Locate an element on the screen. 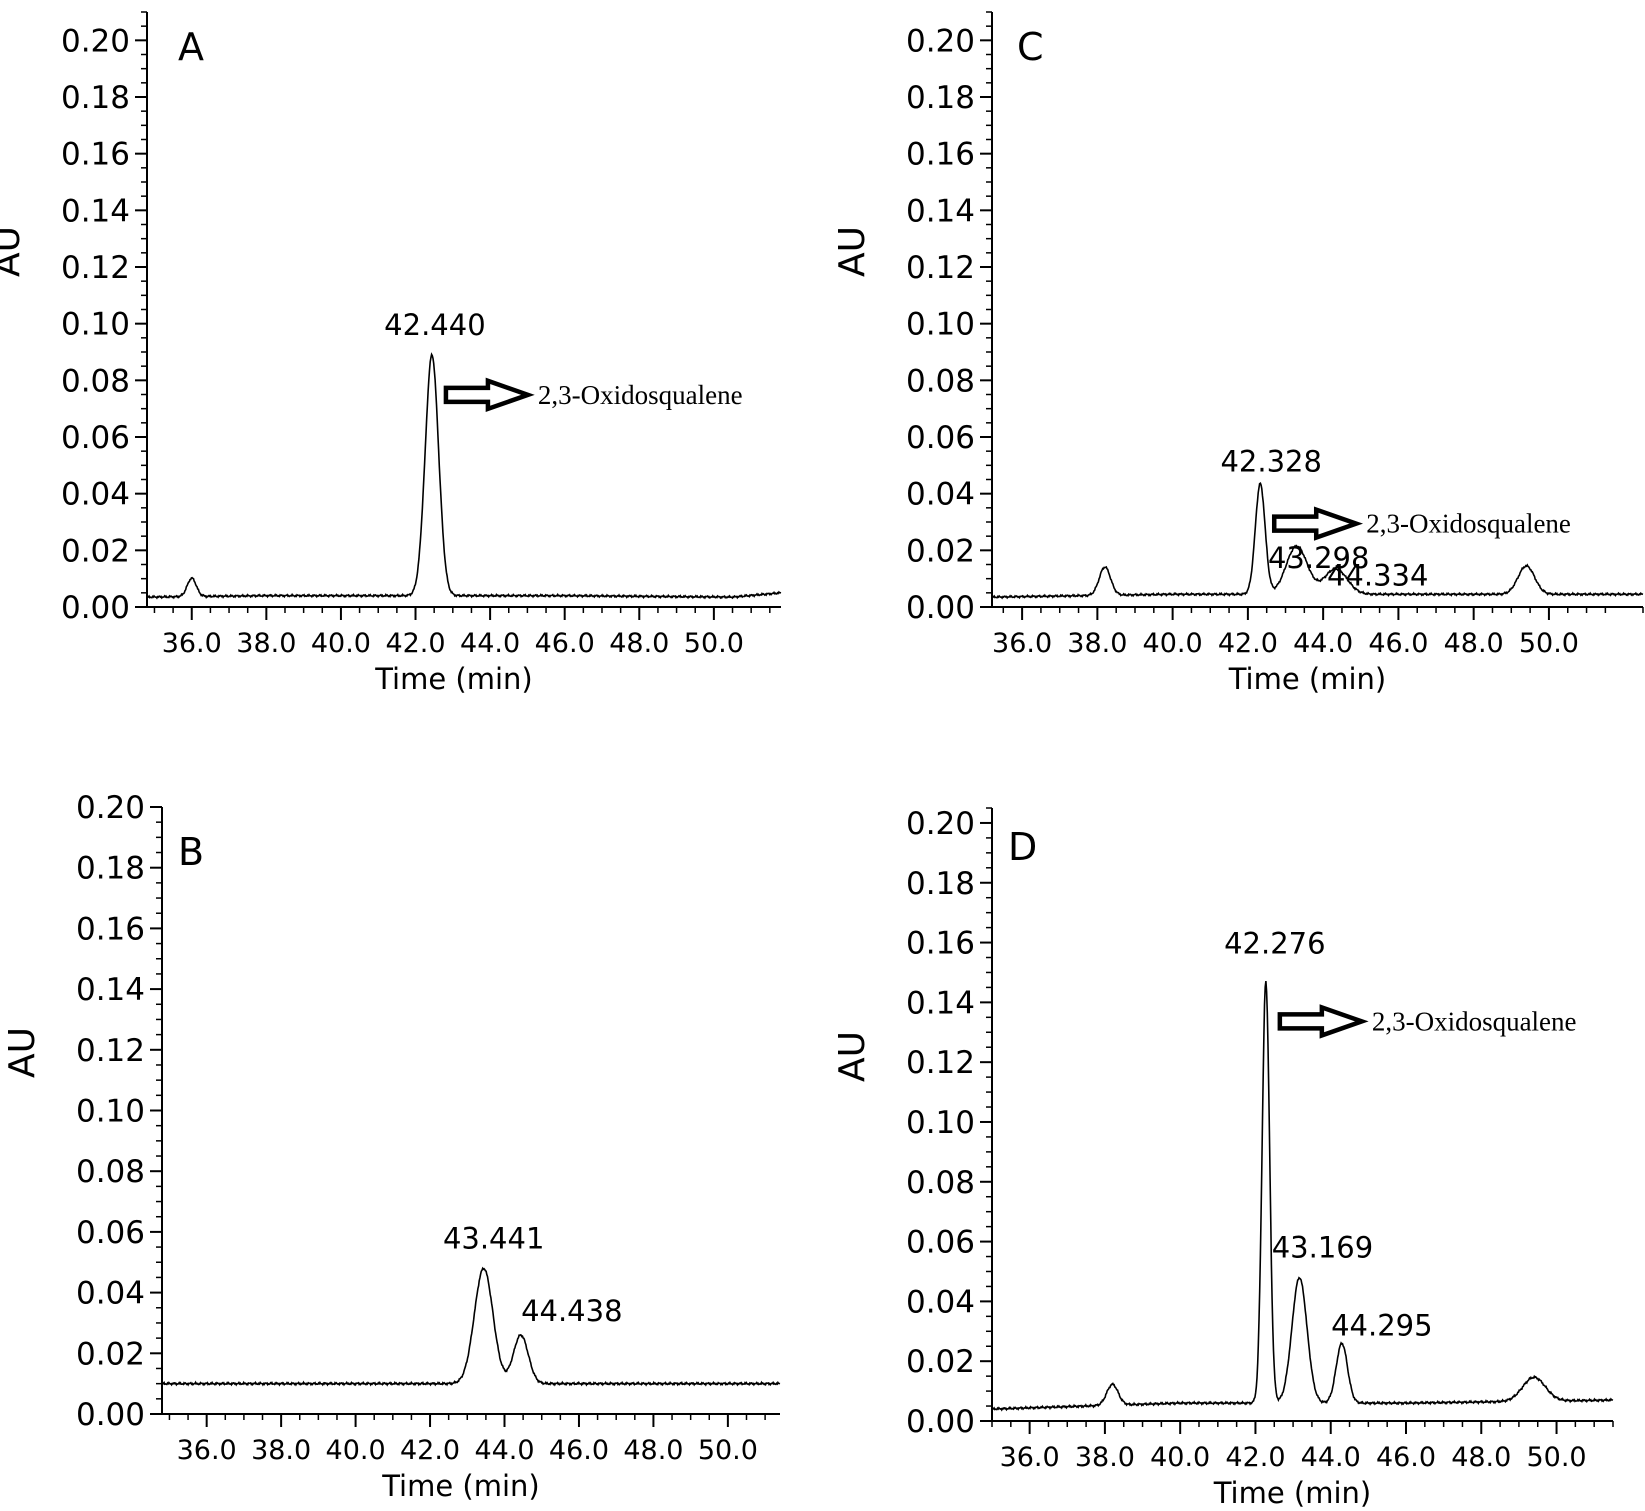 The height and width of the screenshot is (1511, 1645). peak-label: 43.169 is located at coordinates (1322, 1247).